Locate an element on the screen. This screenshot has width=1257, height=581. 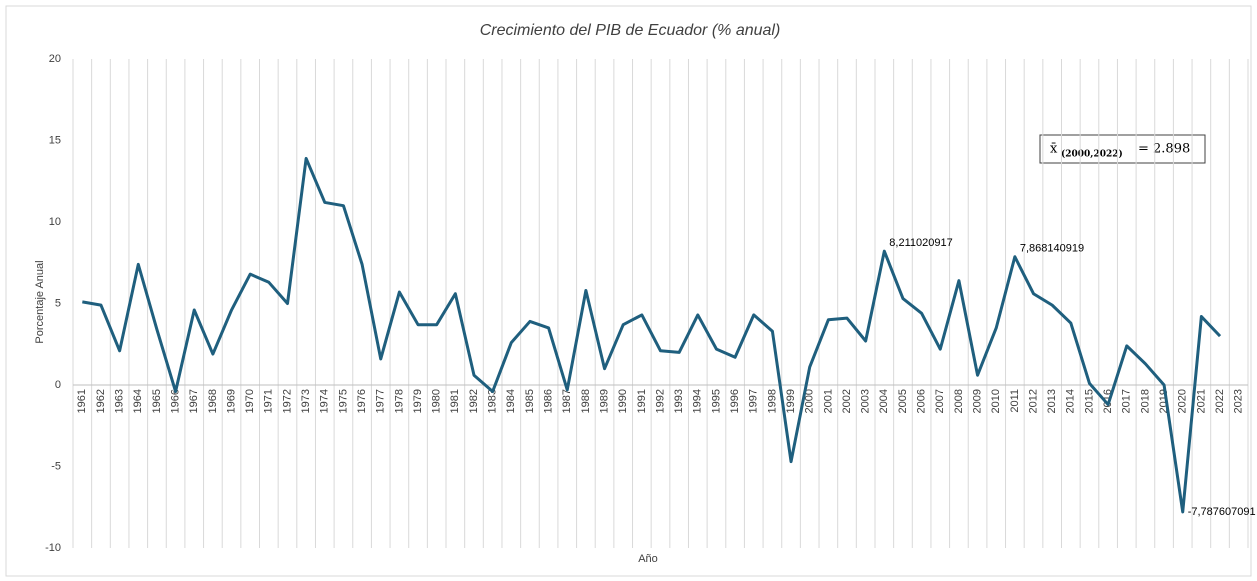
x-tick-label: 2005 is located at coordinates (903, 401).